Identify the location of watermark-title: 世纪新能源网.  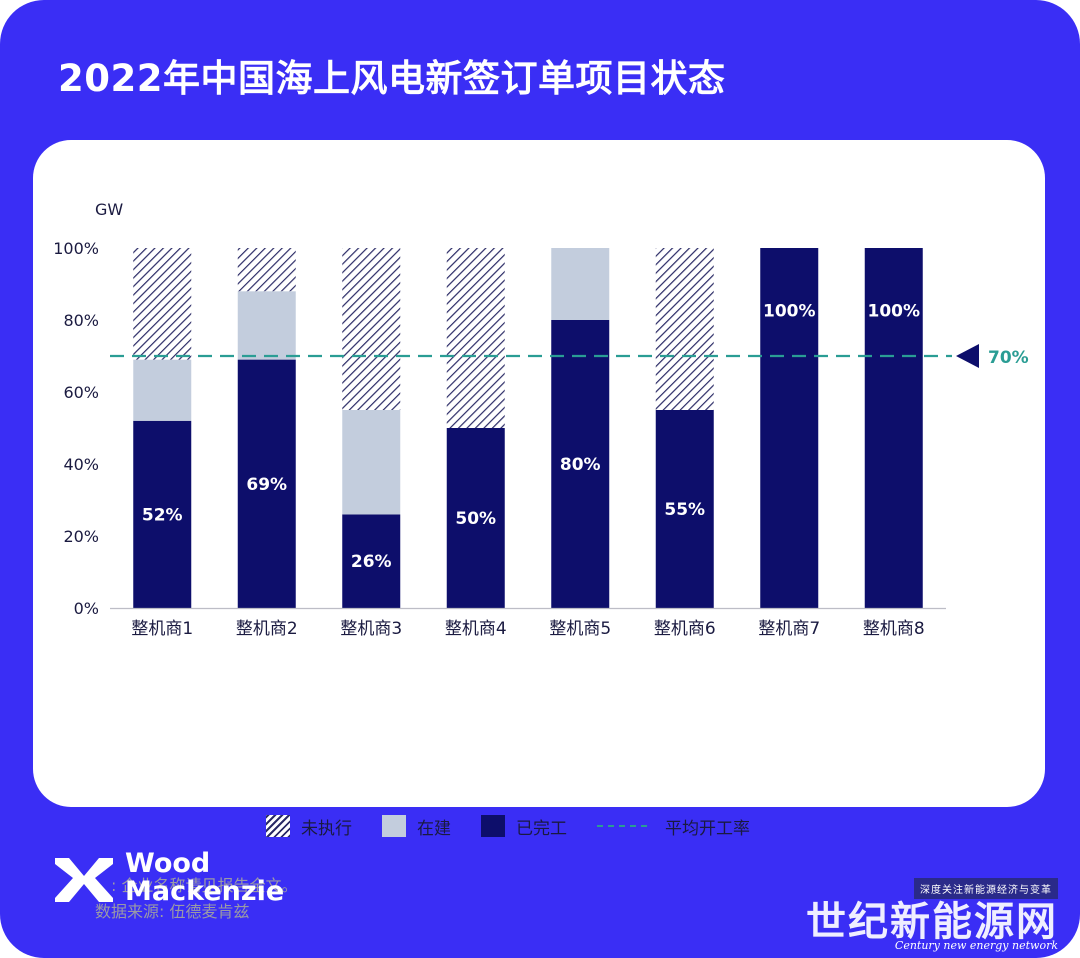
(932, 921).